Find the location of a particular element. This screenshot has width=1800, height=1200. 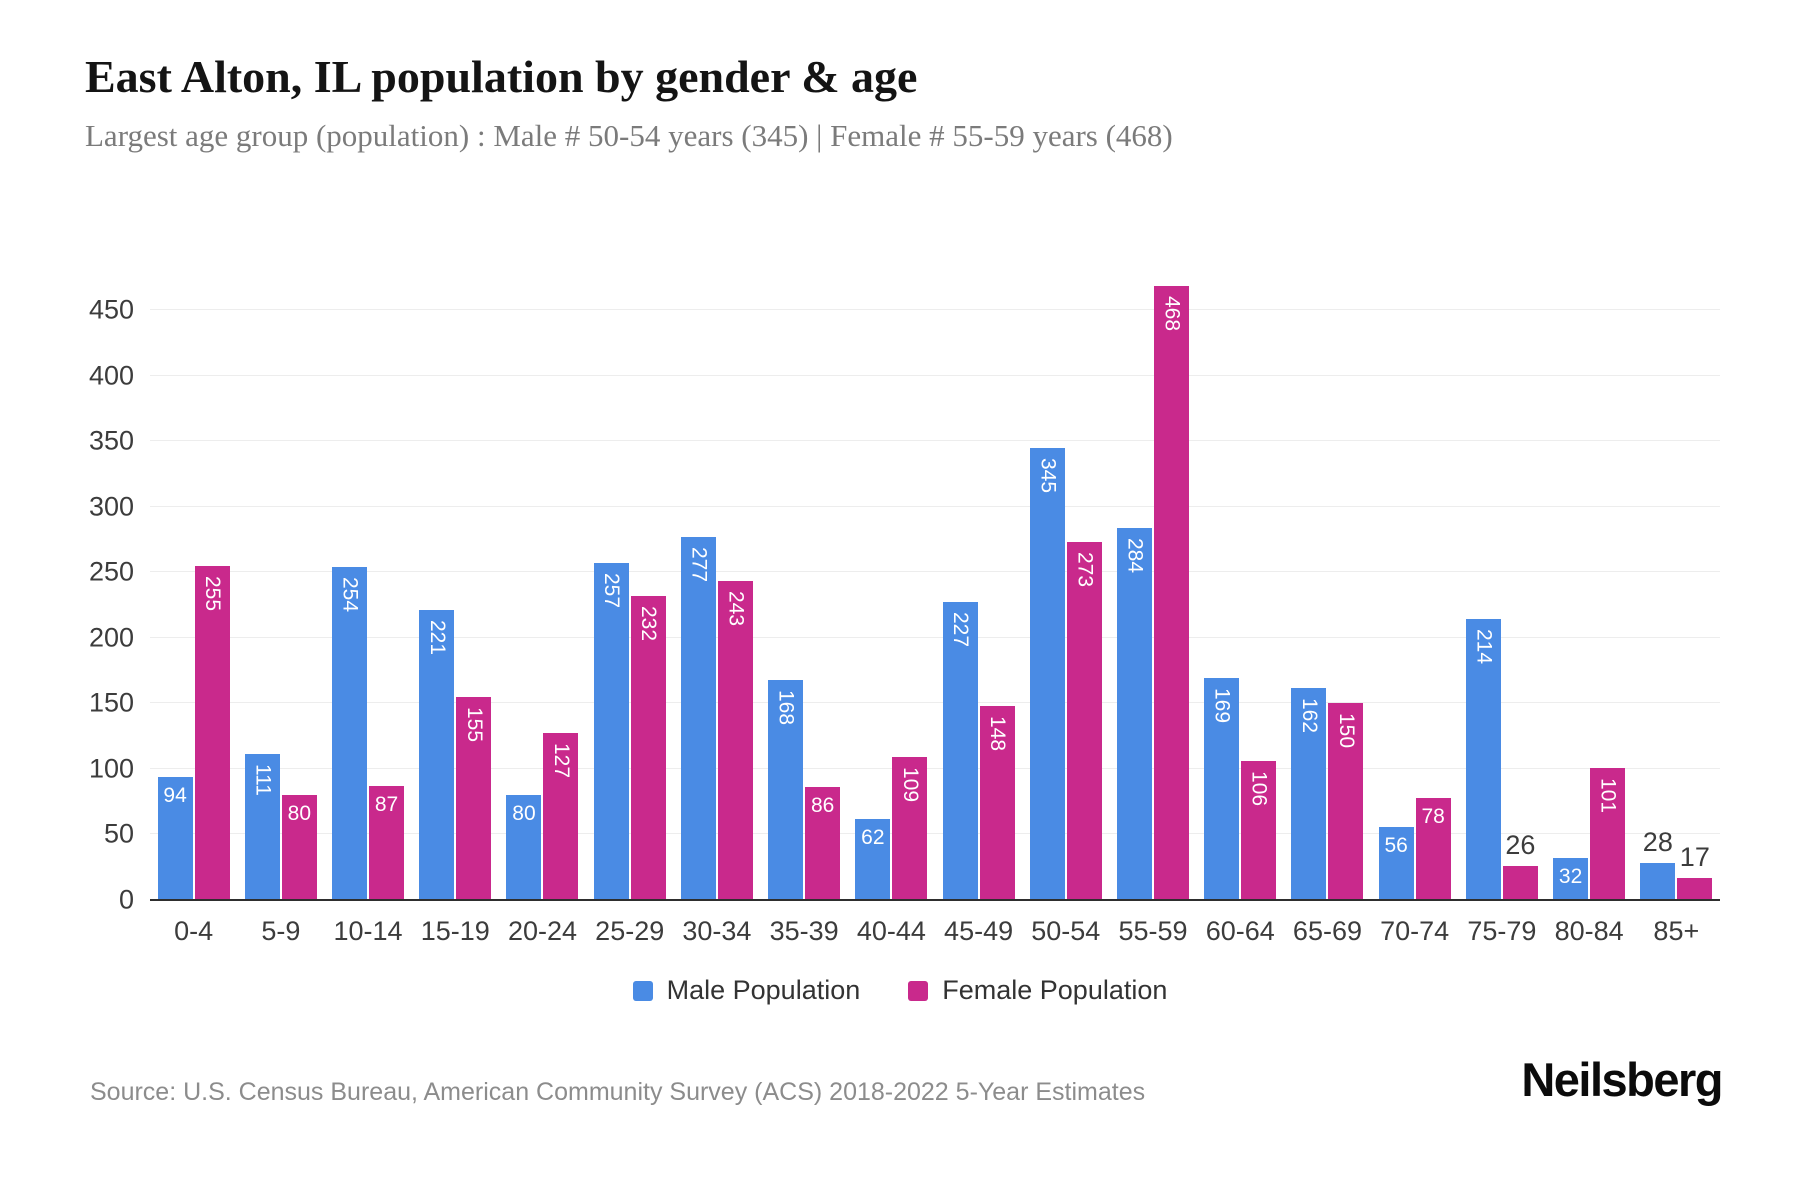

female-bar: 86 is located at coordinates (823, 843).